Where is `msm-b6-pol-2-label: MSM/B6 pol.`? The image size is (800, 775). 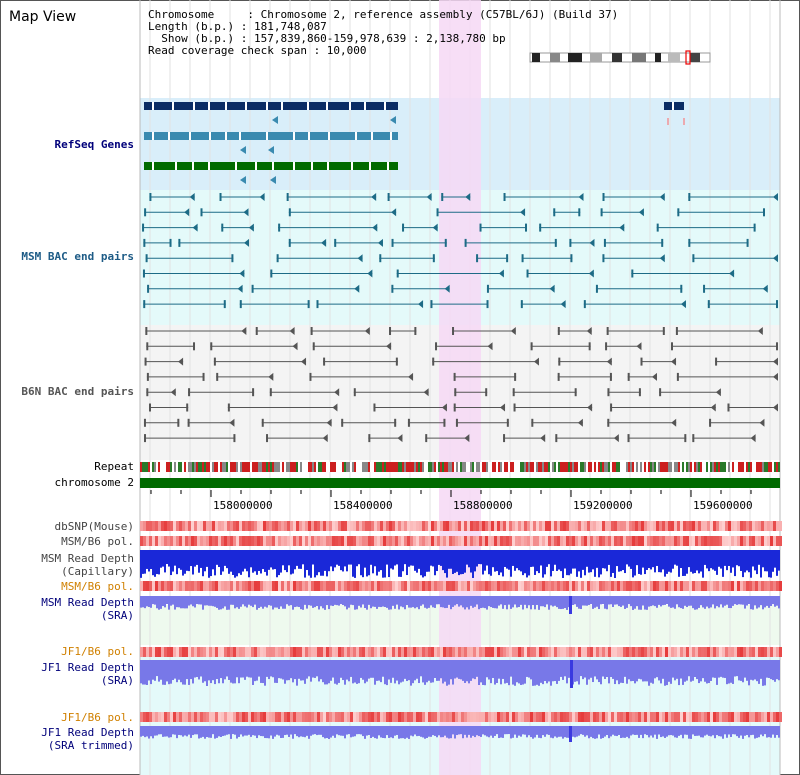
msm-b6-pol-2-label: MSM/B6 pol. is located at coordinates (97, 586).